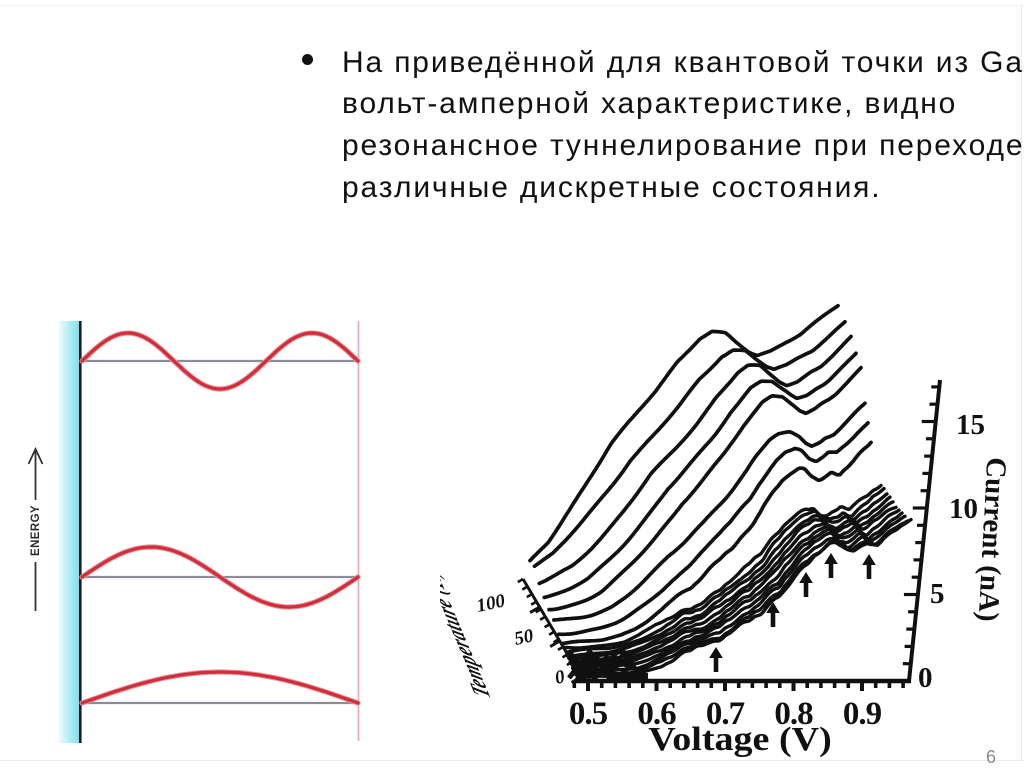 The image size is (1024, 768). What do you see at coordinates (725, 714) in the screenshot?
I see `svg-text: 0.7` at bounding box center [725, 714].